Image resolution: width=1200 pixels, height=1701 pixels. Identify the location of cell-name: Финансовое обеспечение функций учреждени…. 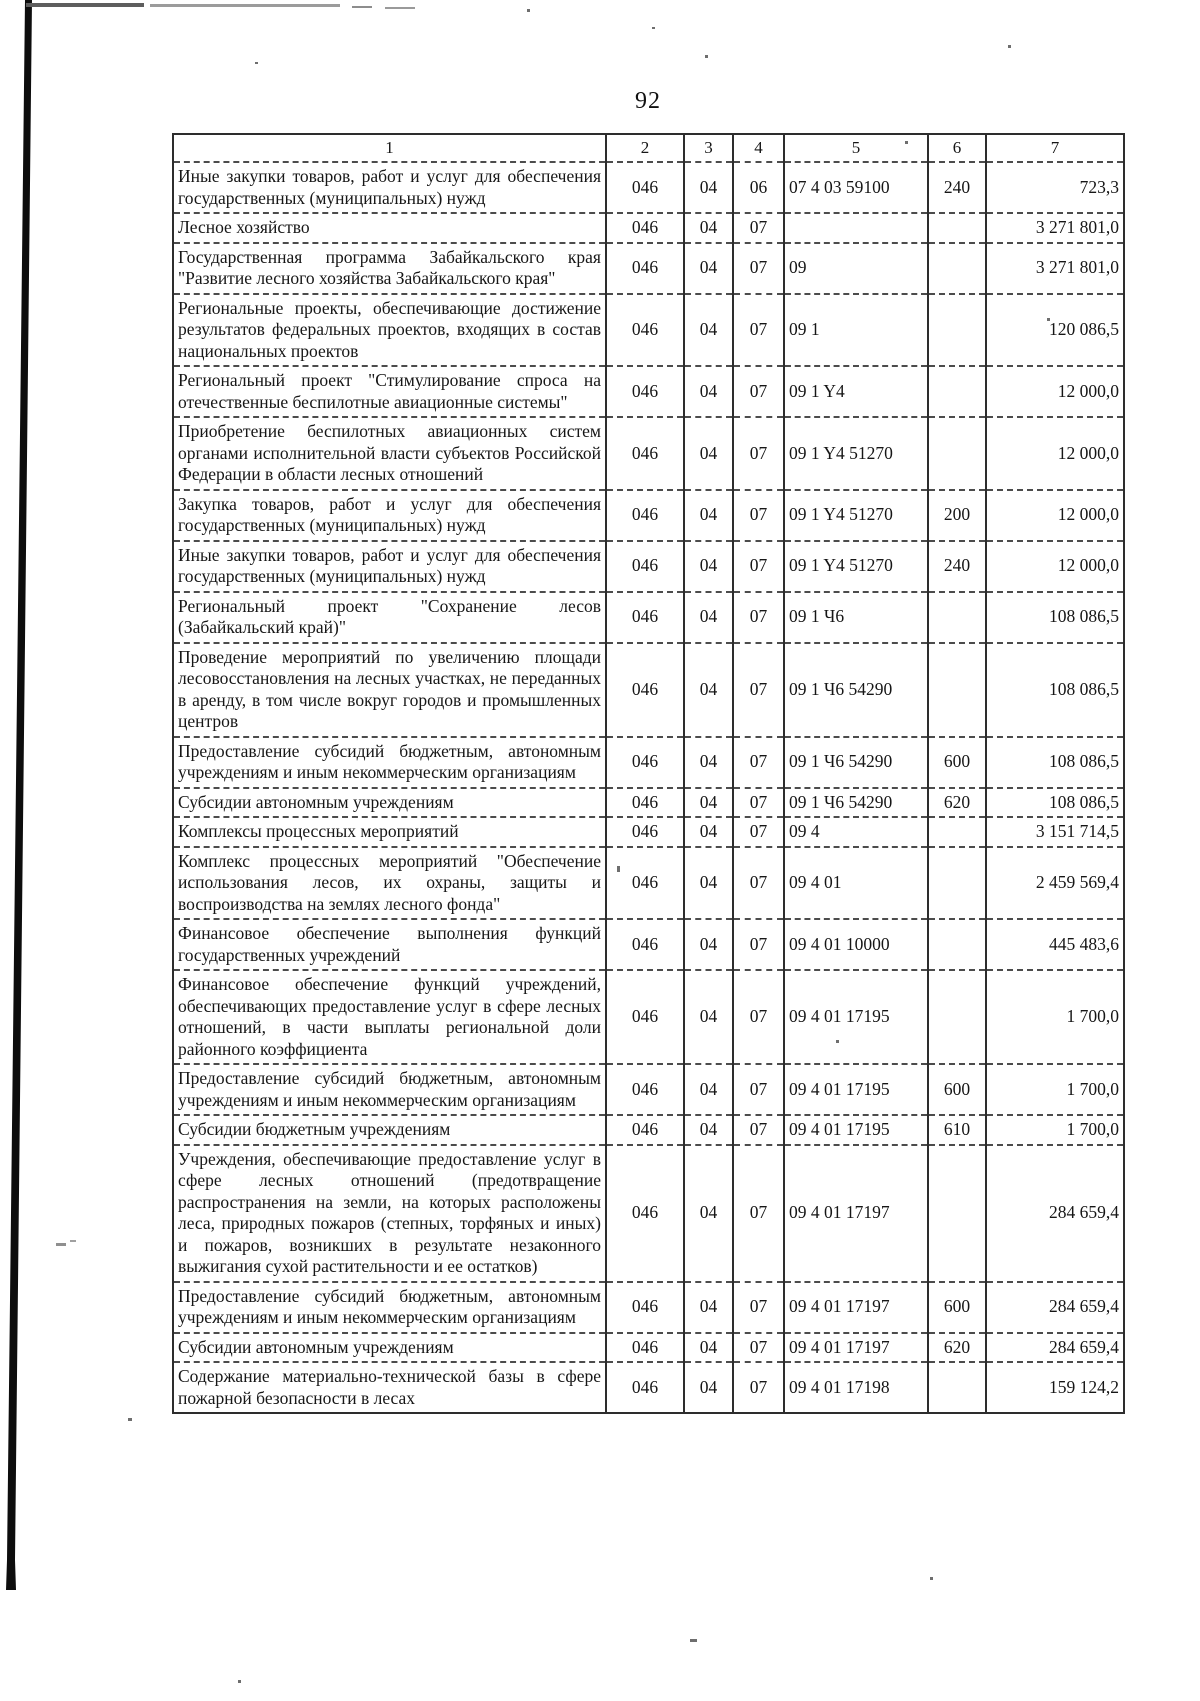
(389, 1016).